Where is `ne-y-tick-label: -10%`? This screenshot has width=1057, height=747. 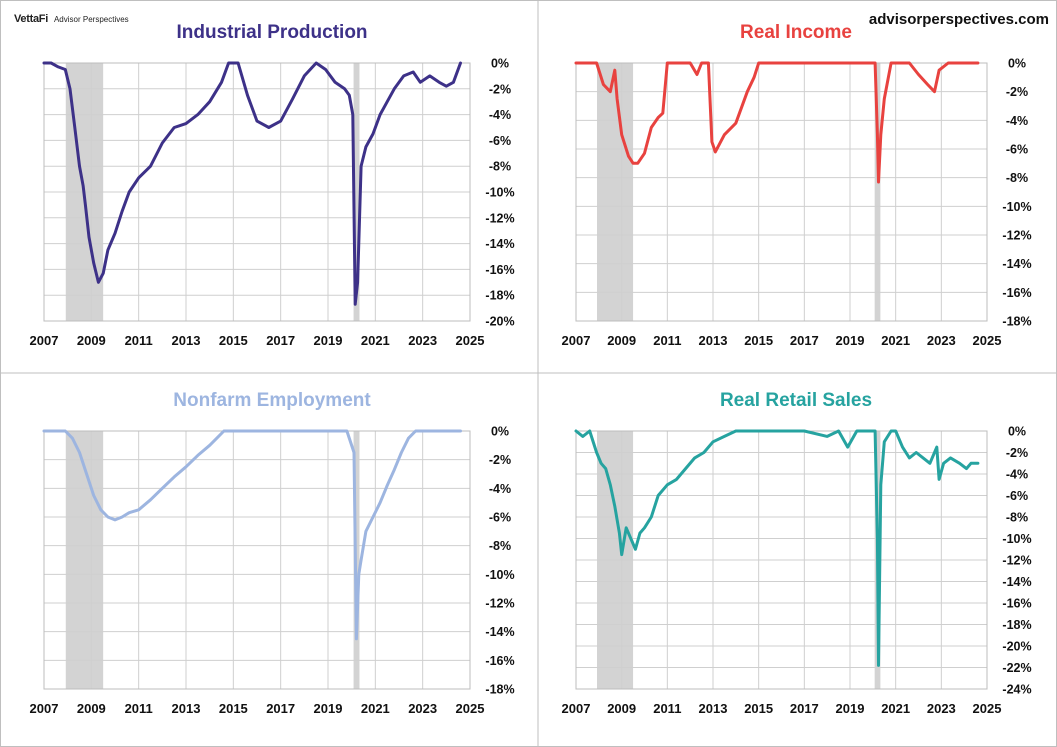 ne-y-tick-label: -10% is located at coordinates (499, 575).